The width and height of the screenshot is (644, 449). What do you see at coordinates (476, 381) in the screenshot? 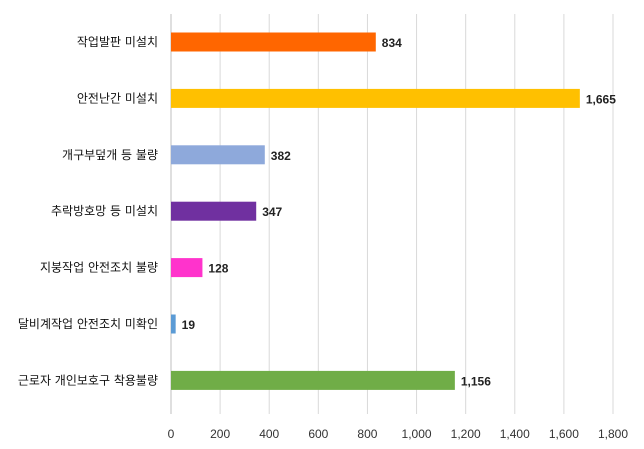
I see `value-label: 1,156` at bounding box center [476, 381].